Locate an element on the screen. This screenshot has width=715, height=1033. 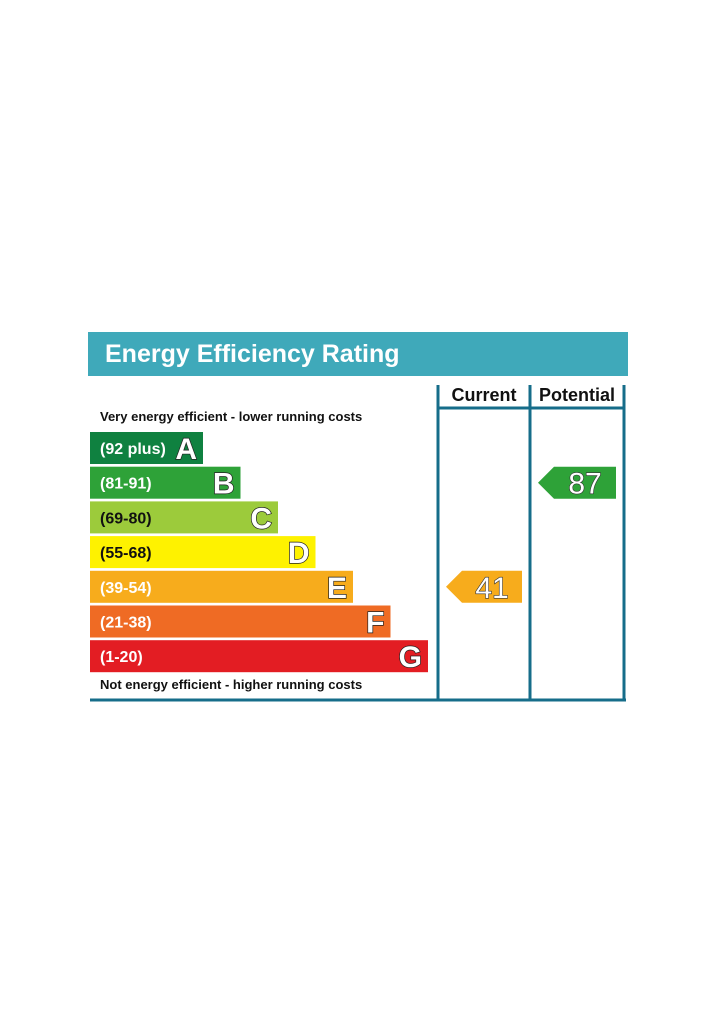
band-d-bar is located at coordinates (203, 552).